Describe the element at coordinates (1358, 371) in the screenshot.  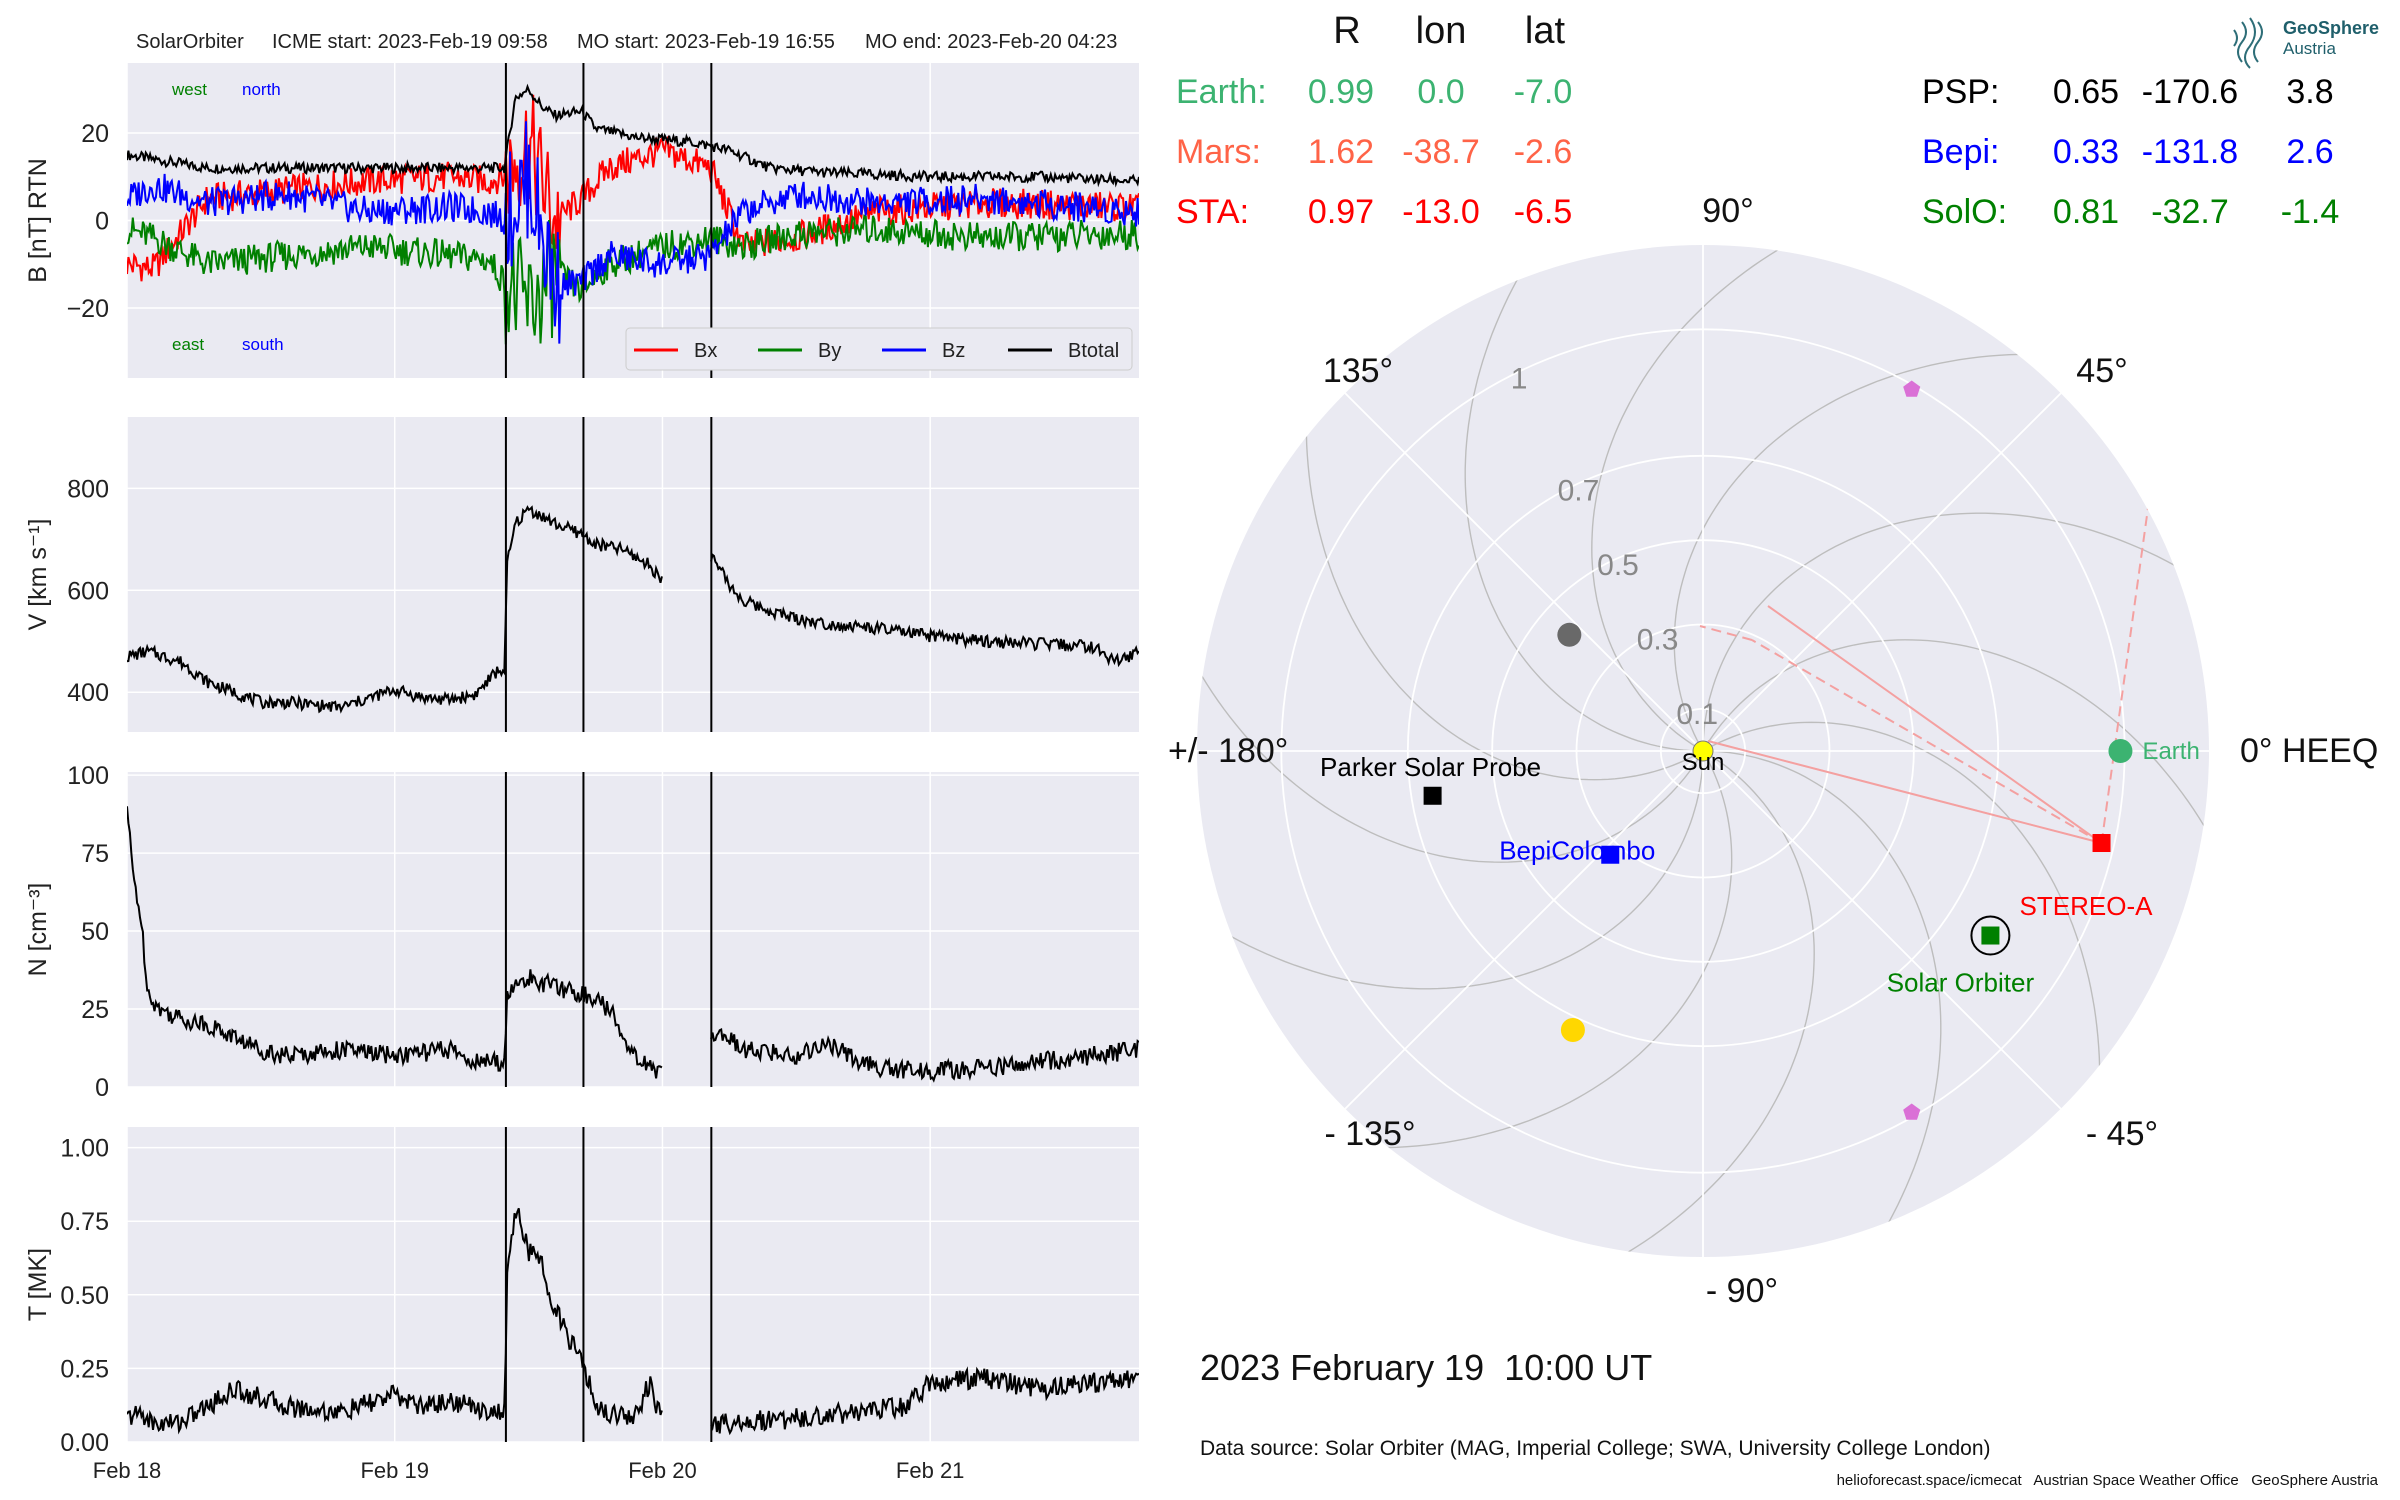
I see `angle-label: 135°` at that location.